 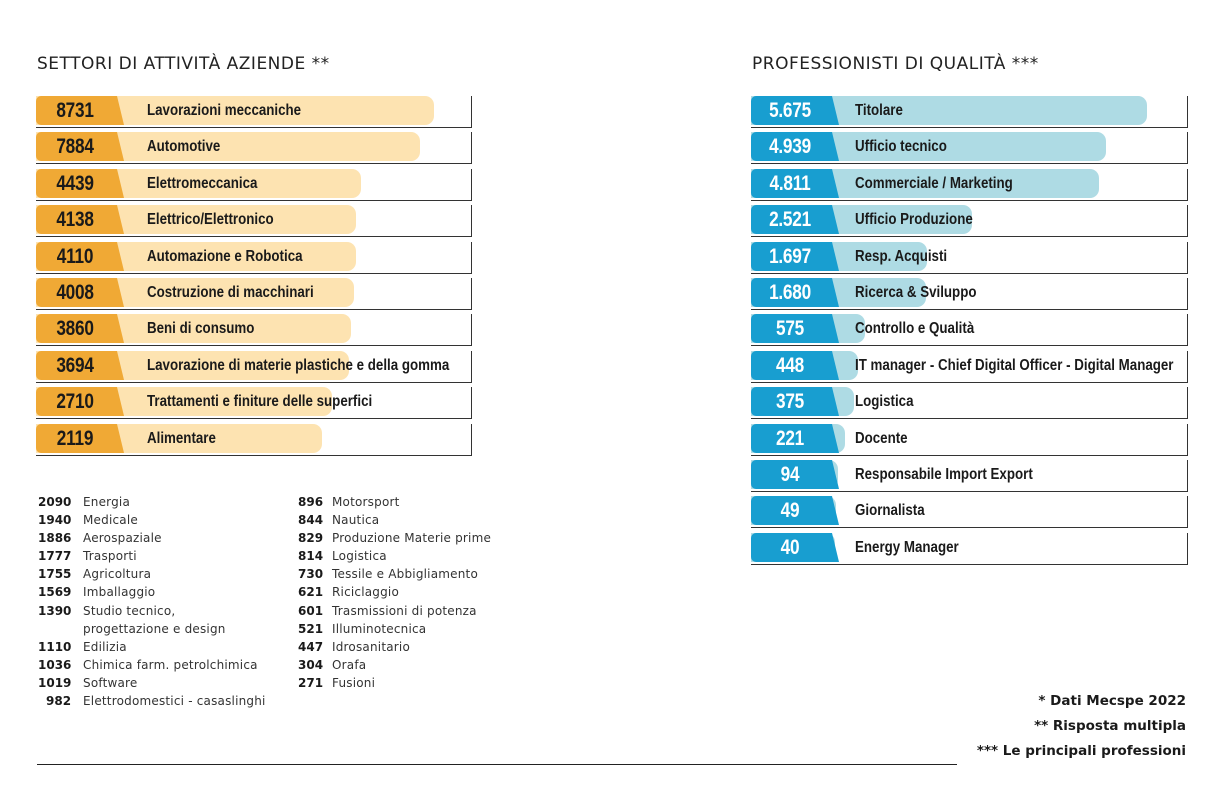 I want to click on category-label: Controllo e Qualità, so click(x=915, y=329).